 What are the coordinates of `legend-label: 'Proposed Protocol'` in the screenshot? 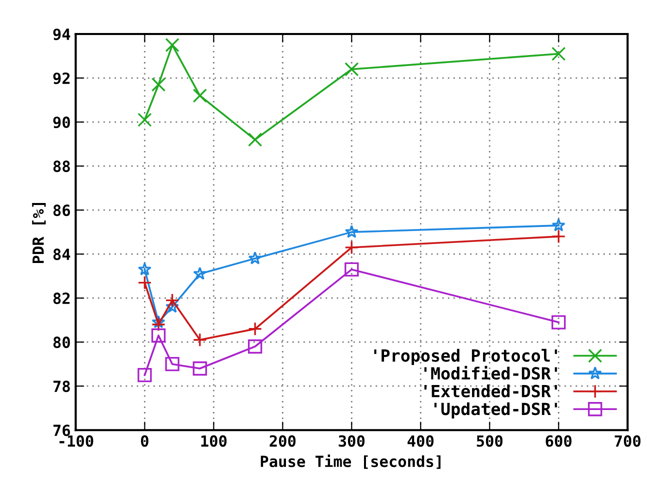 It's located at (465, 357).